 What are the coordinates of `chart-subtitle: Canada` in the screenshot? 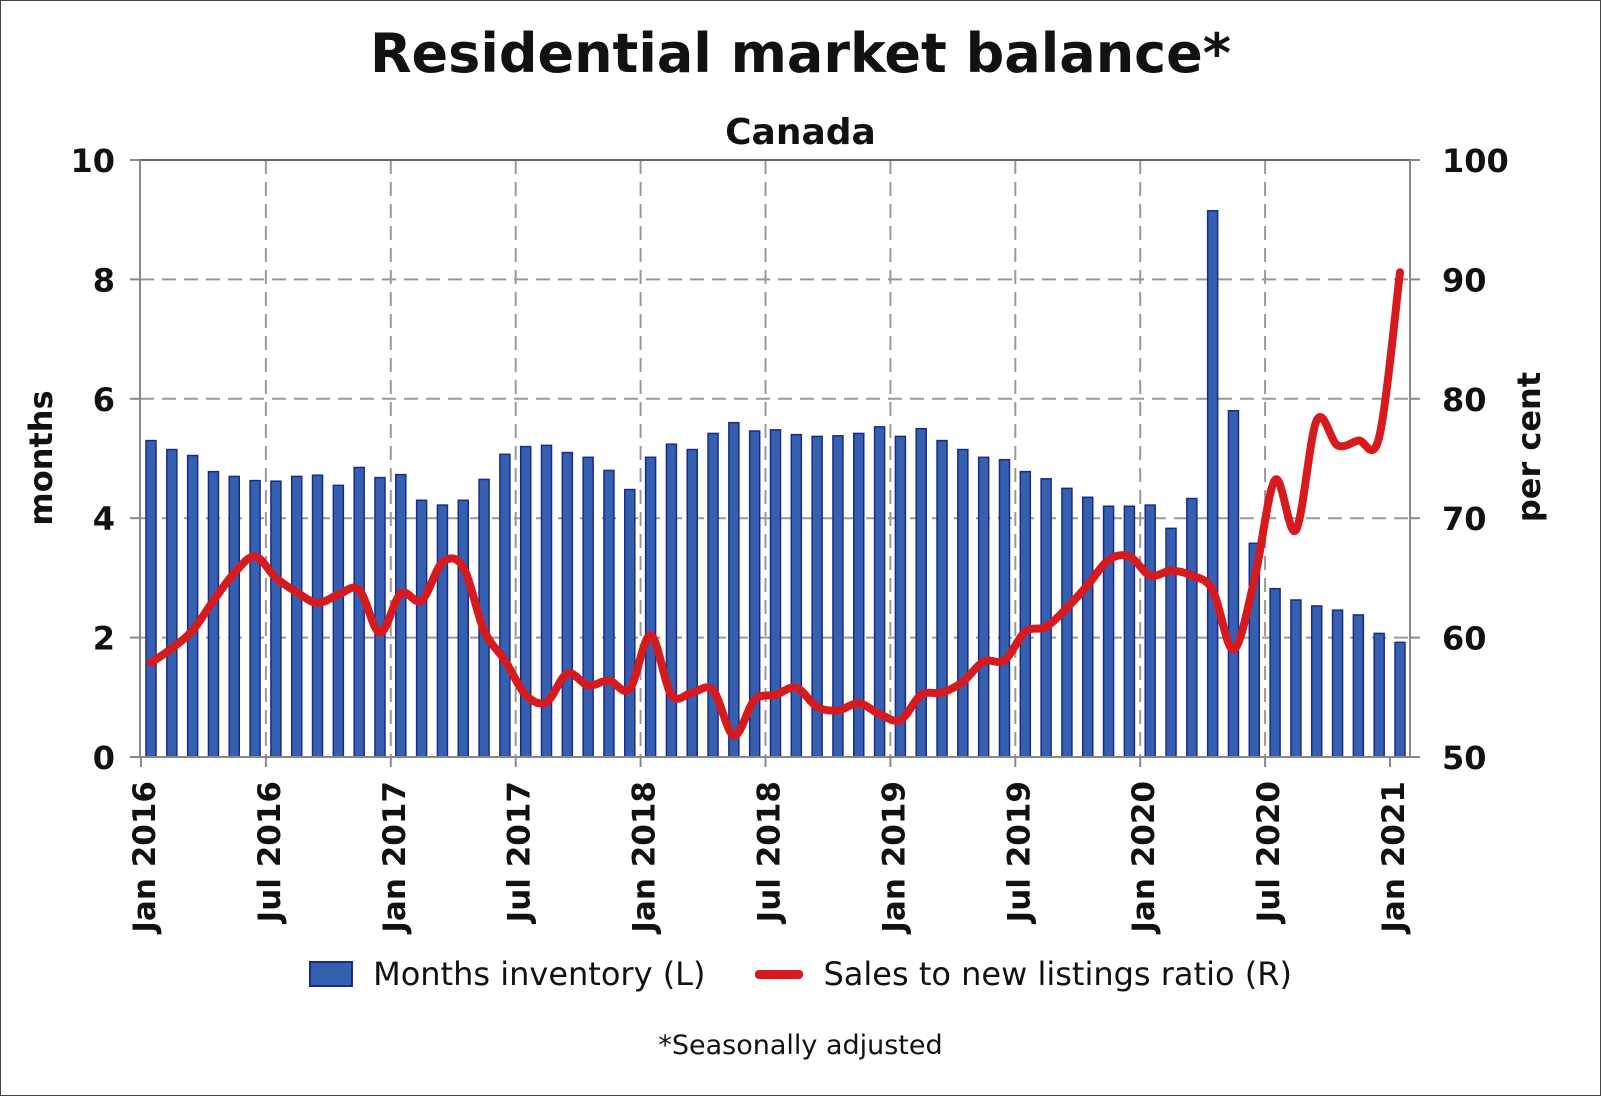 It's located at (800, 132).